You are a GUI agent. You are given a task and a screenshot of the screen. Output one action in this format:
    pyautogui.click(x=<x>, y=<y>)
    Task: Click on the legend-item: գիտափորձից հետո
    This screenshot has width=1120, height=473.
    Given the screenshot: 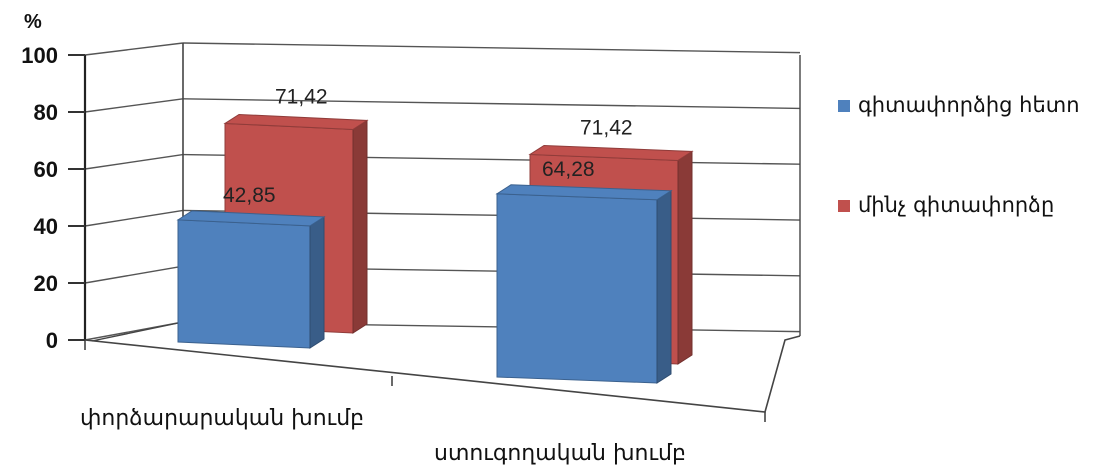 What is the action you would take?
    pyautogui.click(x=959, y=105)
    